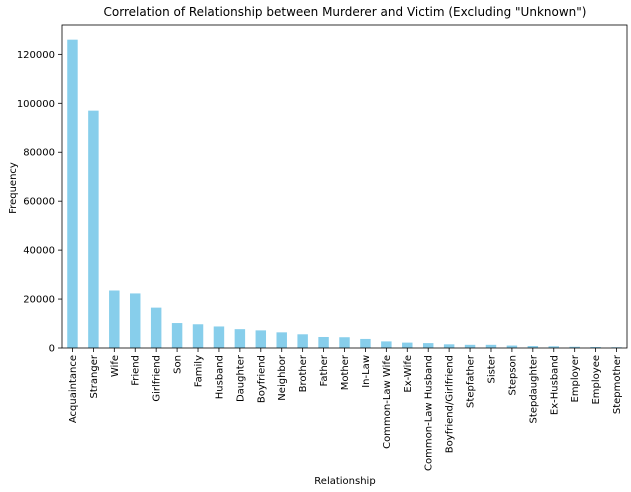 This screenshot has width=631, height=492. I want to click on x-tick-label: In-Law, so click(366, 371).